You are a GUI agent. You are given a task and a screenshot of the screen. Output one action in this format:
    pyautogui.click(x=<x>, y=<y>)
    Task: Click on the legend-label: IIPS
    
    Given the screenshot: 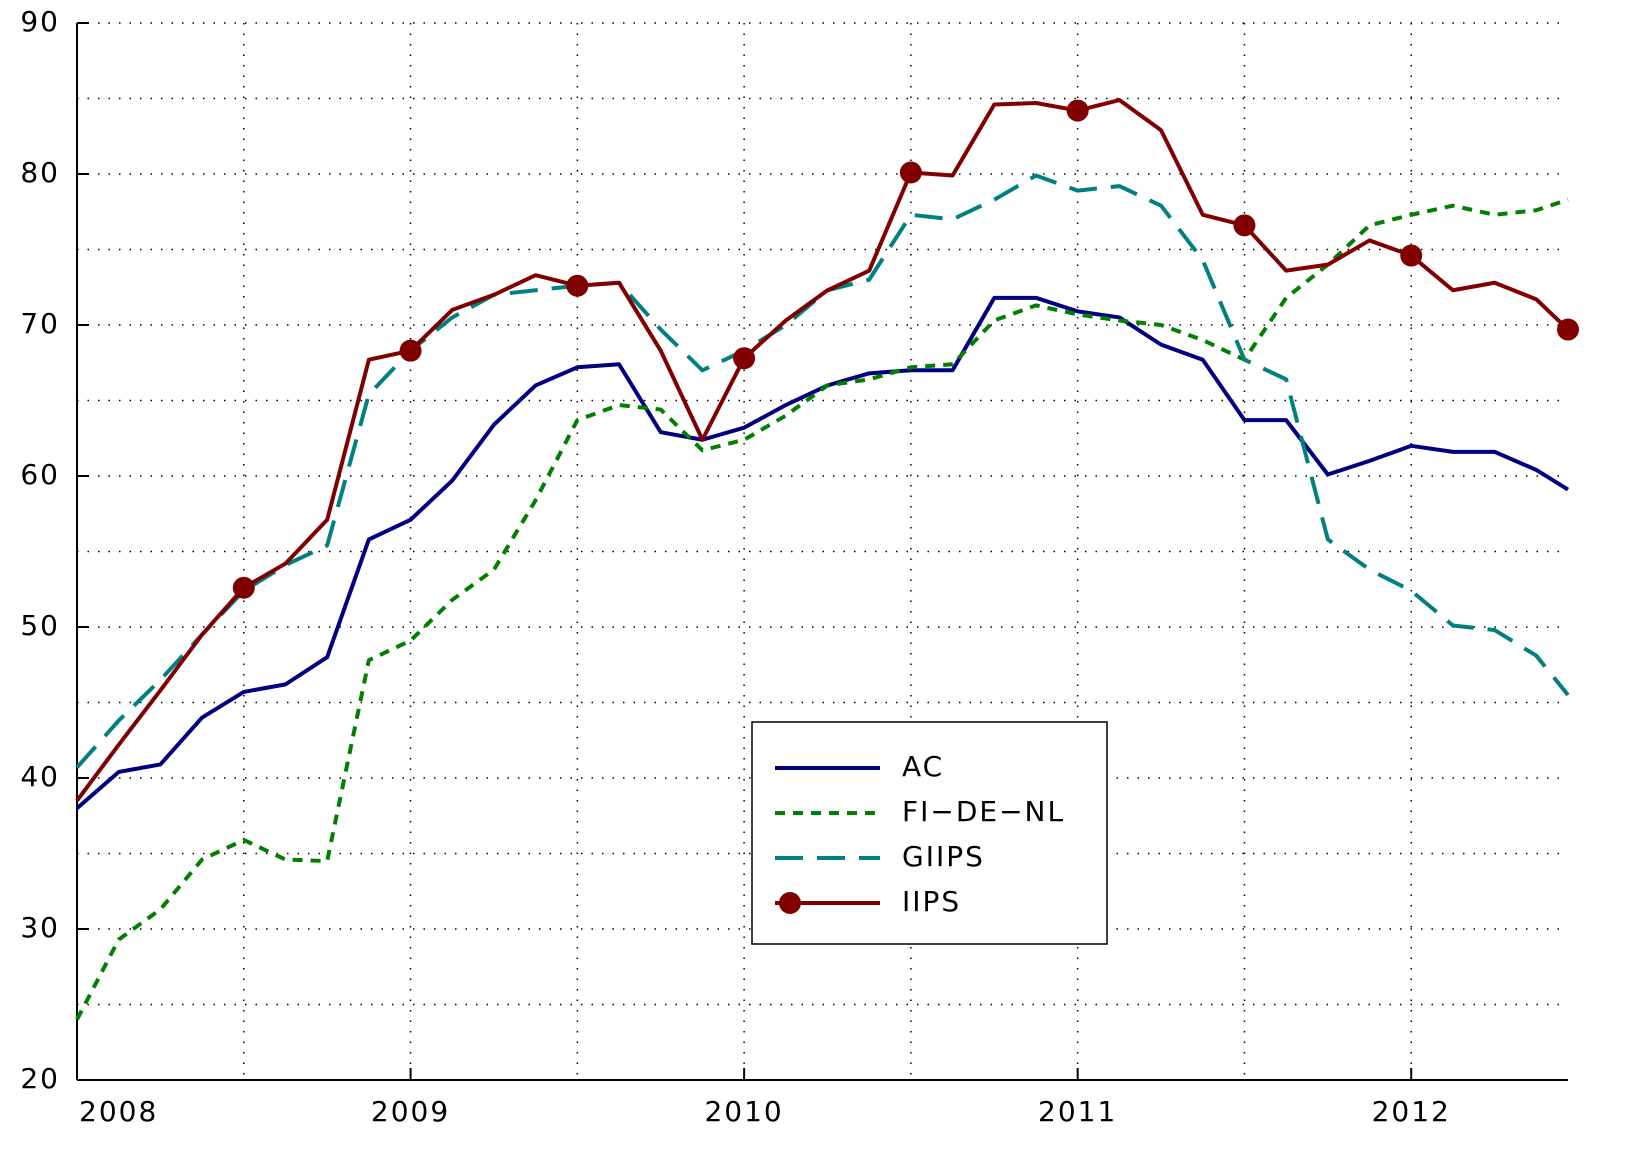 What is the action you would take?
    pyautogui.click(x=931, y=901)
    